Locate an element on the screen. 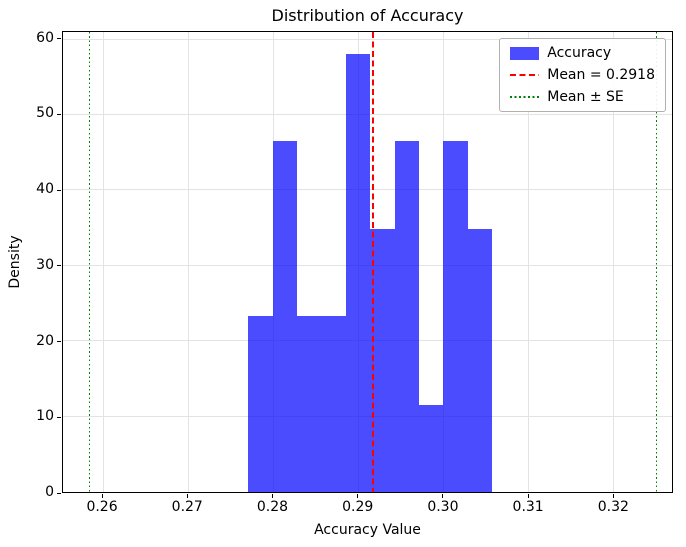  legend-item: Mean ± SE is located at coordinates (582, 97).